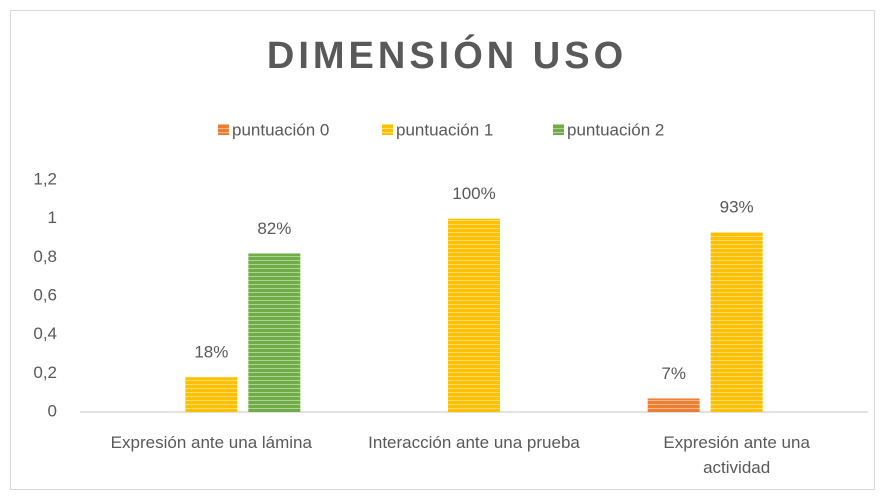 The image size is (885, 500). I want to click on chart-title: DIMENSIÓN USO, so click(447, 55).